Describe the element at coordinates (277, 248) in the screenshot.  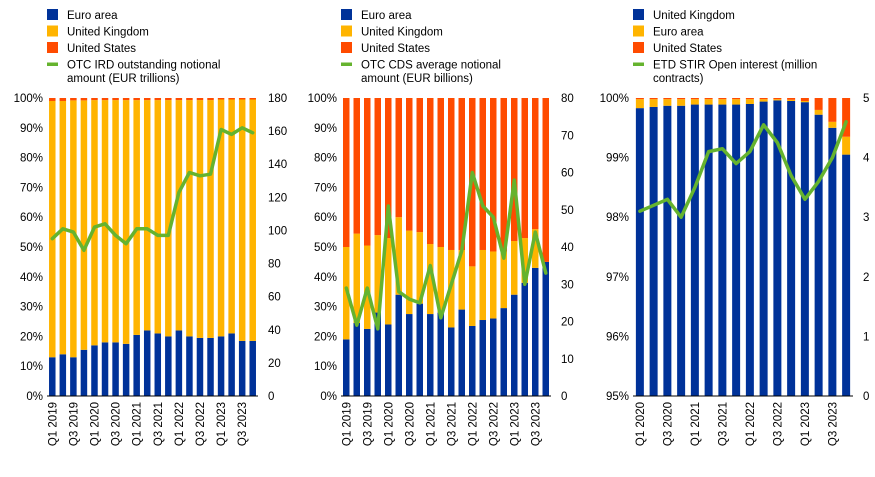
I see `y-axis-right: 0 20 40 60 80 100 120 140 160 180` at that location.